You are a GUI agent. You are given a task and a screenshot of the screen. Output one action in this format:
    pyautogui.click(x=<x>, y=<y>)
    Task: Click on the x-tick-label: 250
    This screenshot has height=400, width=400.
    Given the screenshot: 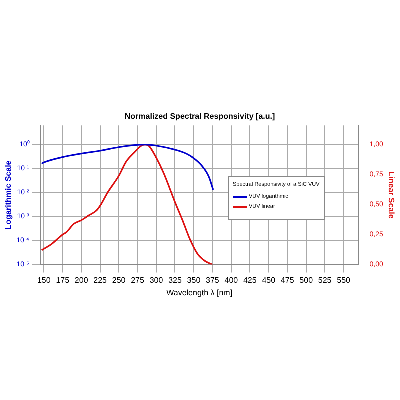 What is the action you would take?
    pyautogui.click(x=119, y=280)
    